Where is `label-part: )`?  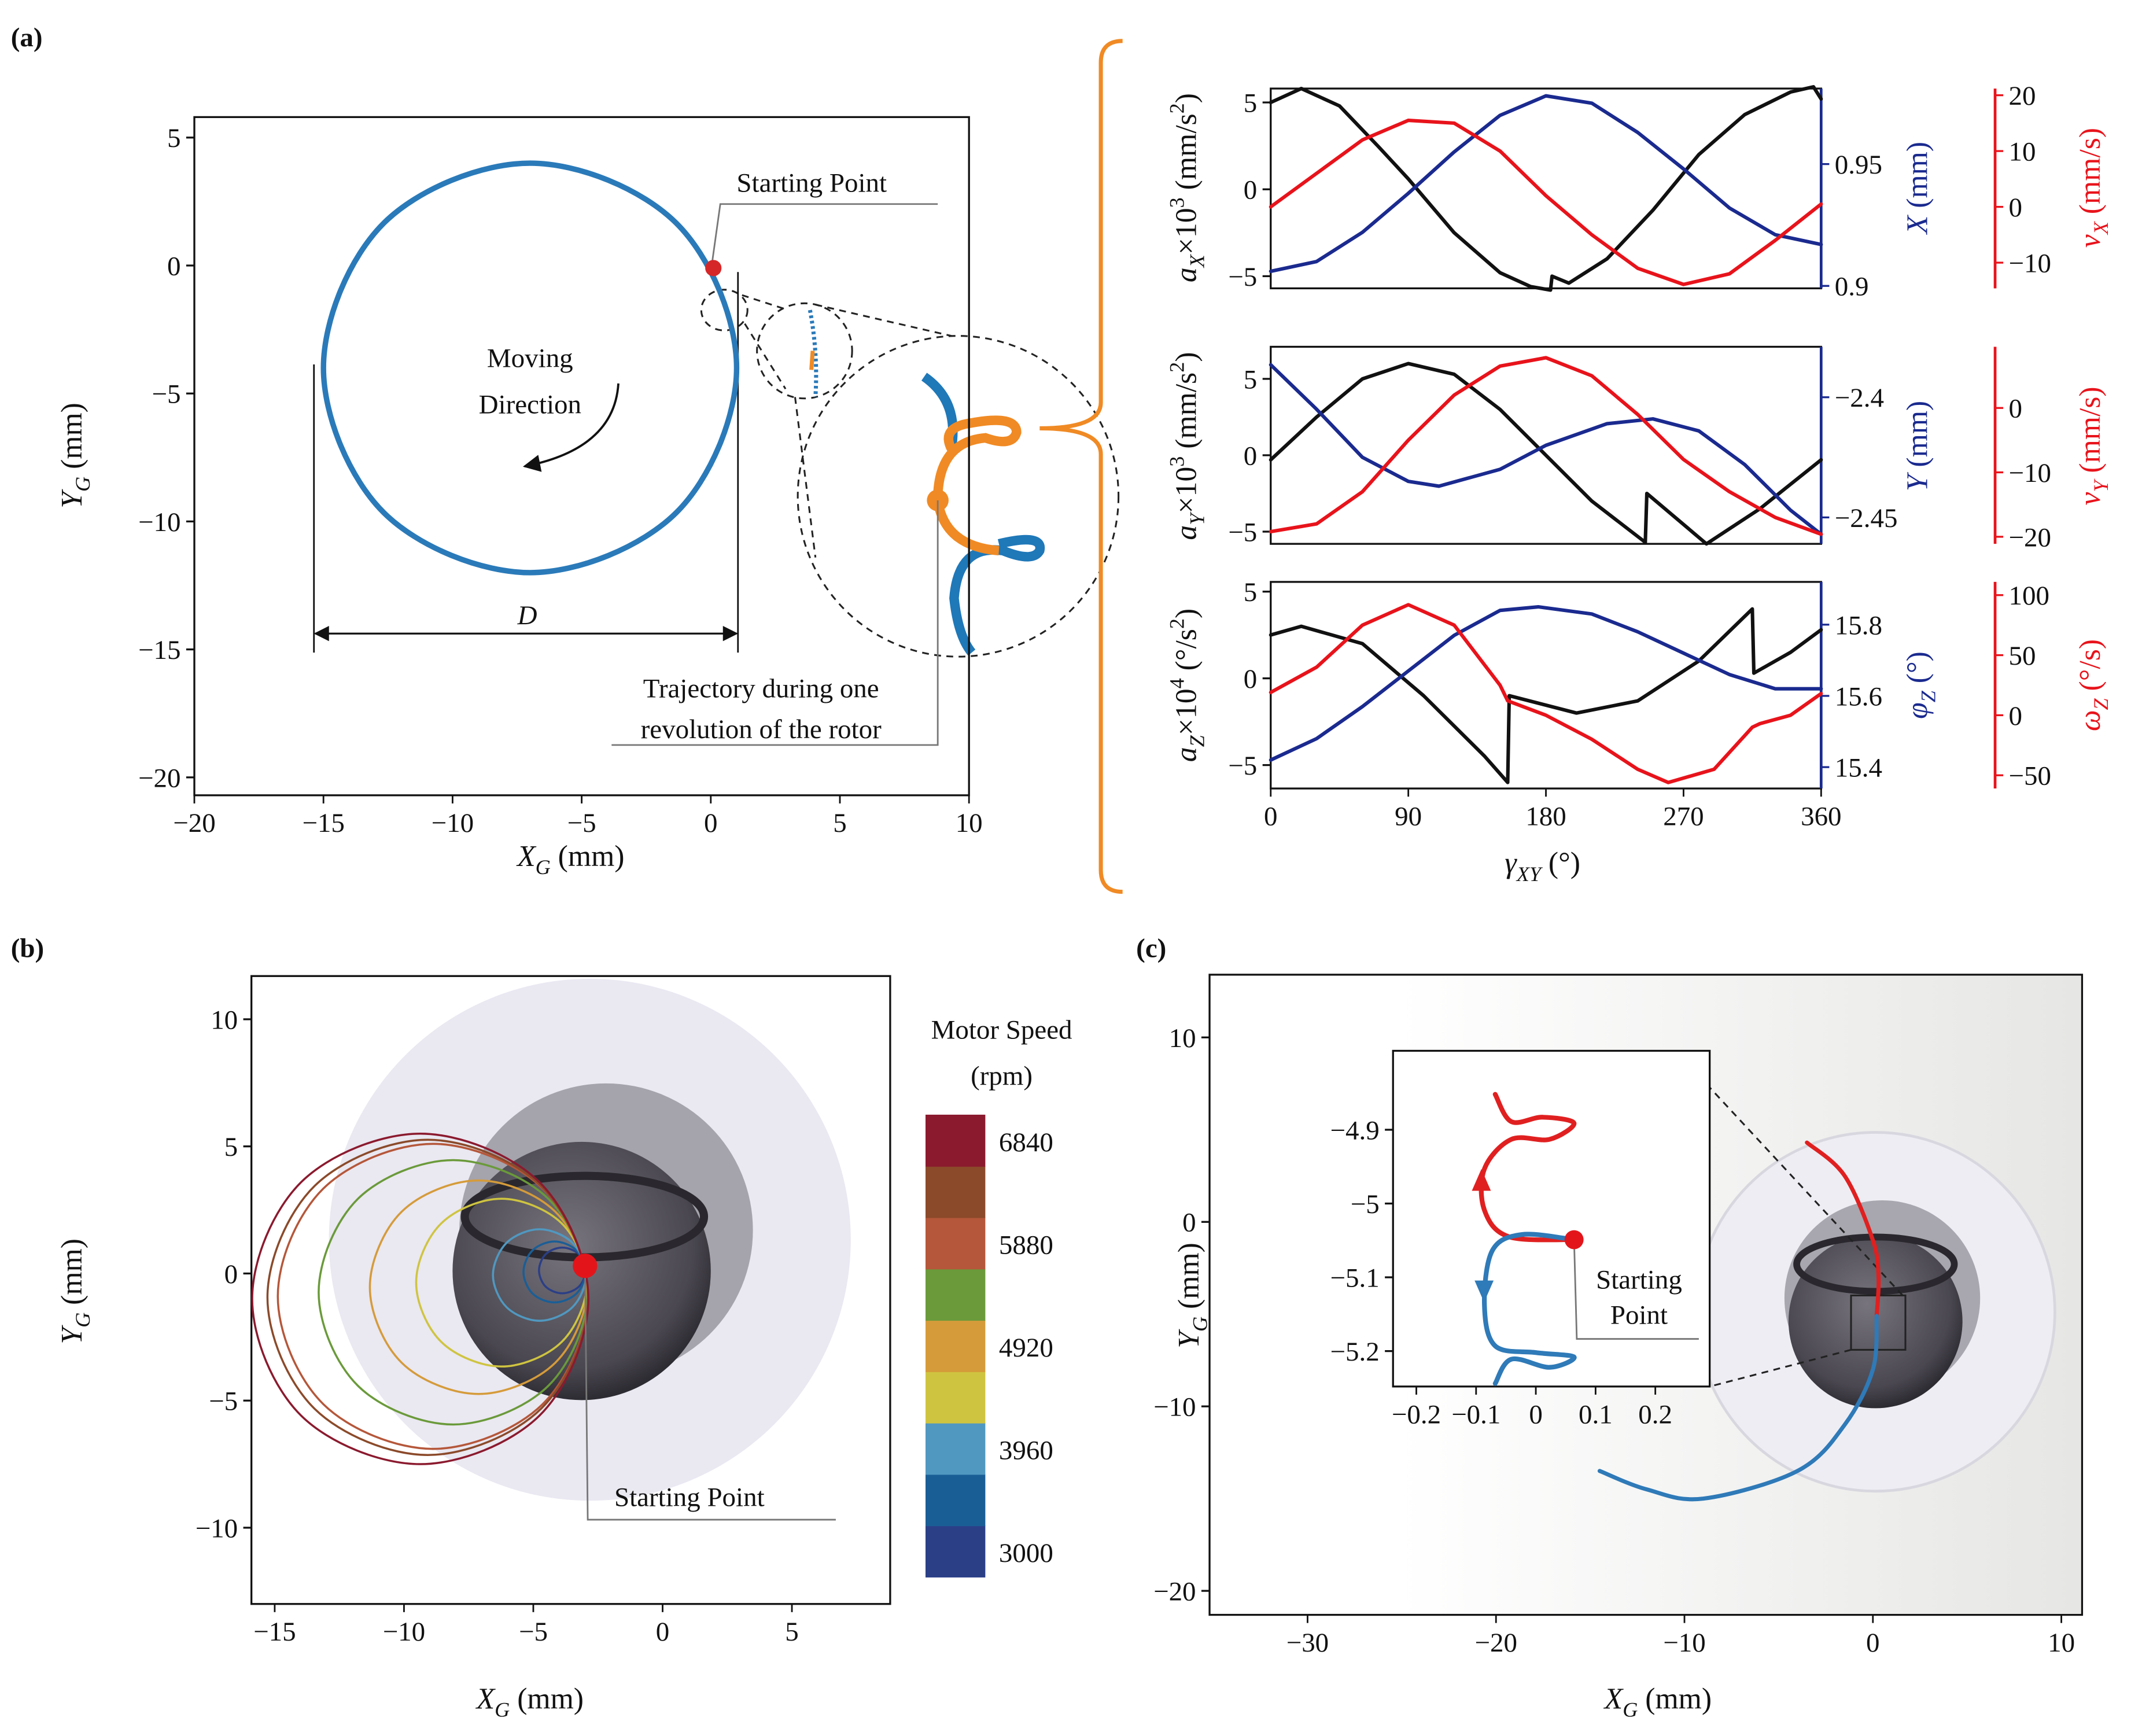
label-part: ) is located at coordinates (1186, 98).